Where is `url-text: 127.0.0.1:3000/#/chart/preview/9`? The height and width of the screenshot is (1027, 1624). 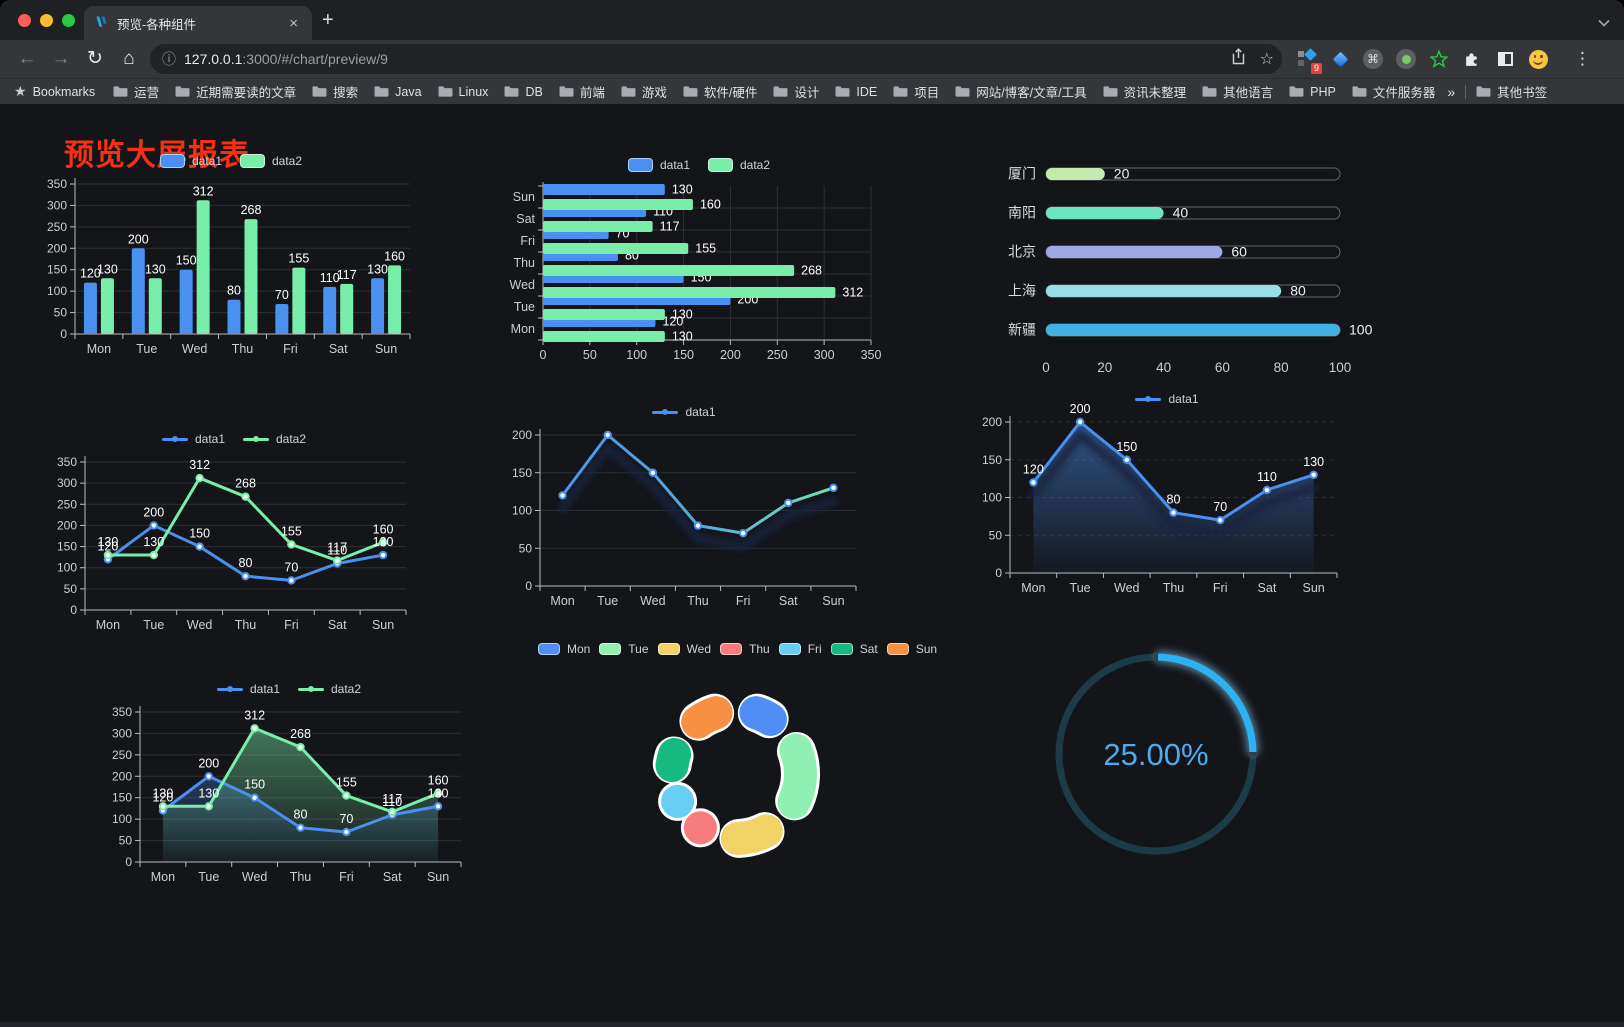 url-text: 127.0.0.1:3000/#/chart/preview/9 is located at coordinates (286, 59).